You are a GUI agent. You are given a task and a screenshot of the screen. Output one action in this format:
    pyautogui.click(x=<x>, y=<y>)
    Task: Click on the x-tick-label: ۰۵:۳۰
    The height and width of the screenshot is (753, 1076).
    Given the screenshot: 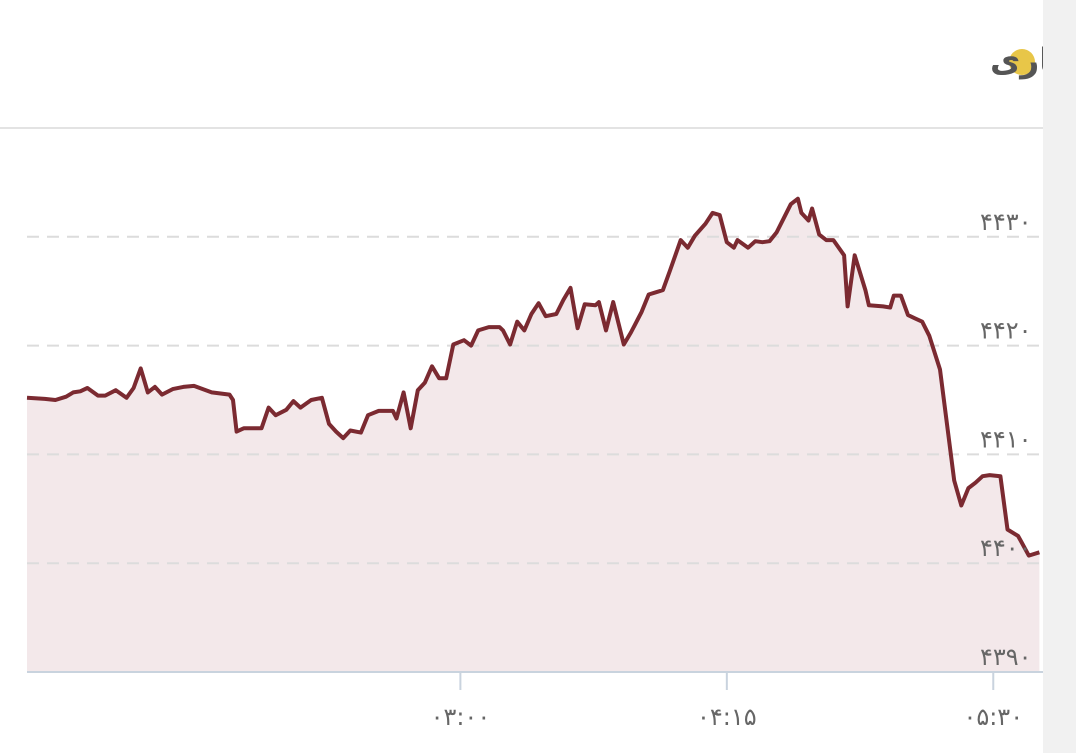 What is the action you would take?
    pyautogui.click(x=993, y=717)
    